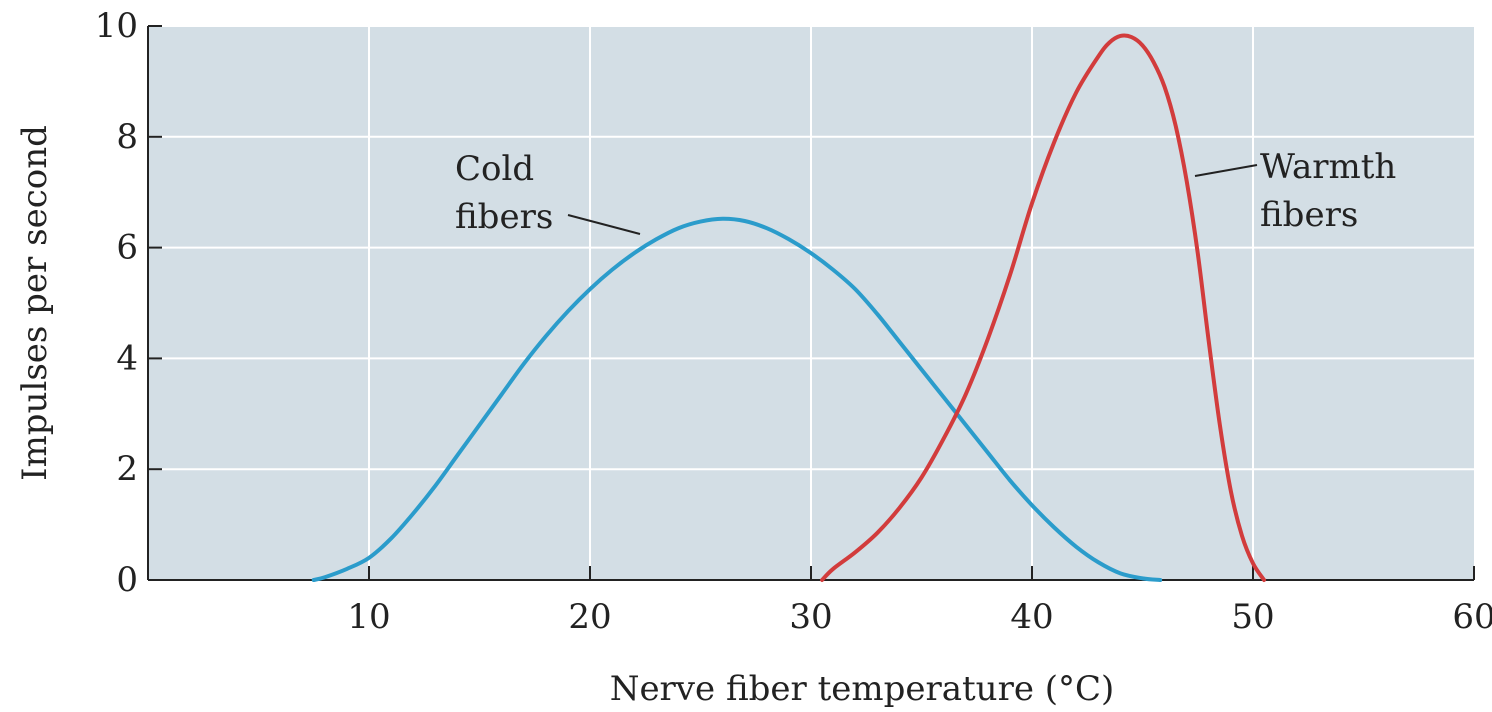  Describe the element at coordinates (1328, 167) in the screenshot. I see `warmth-fibers-label-line-1: Warmth` at that location.